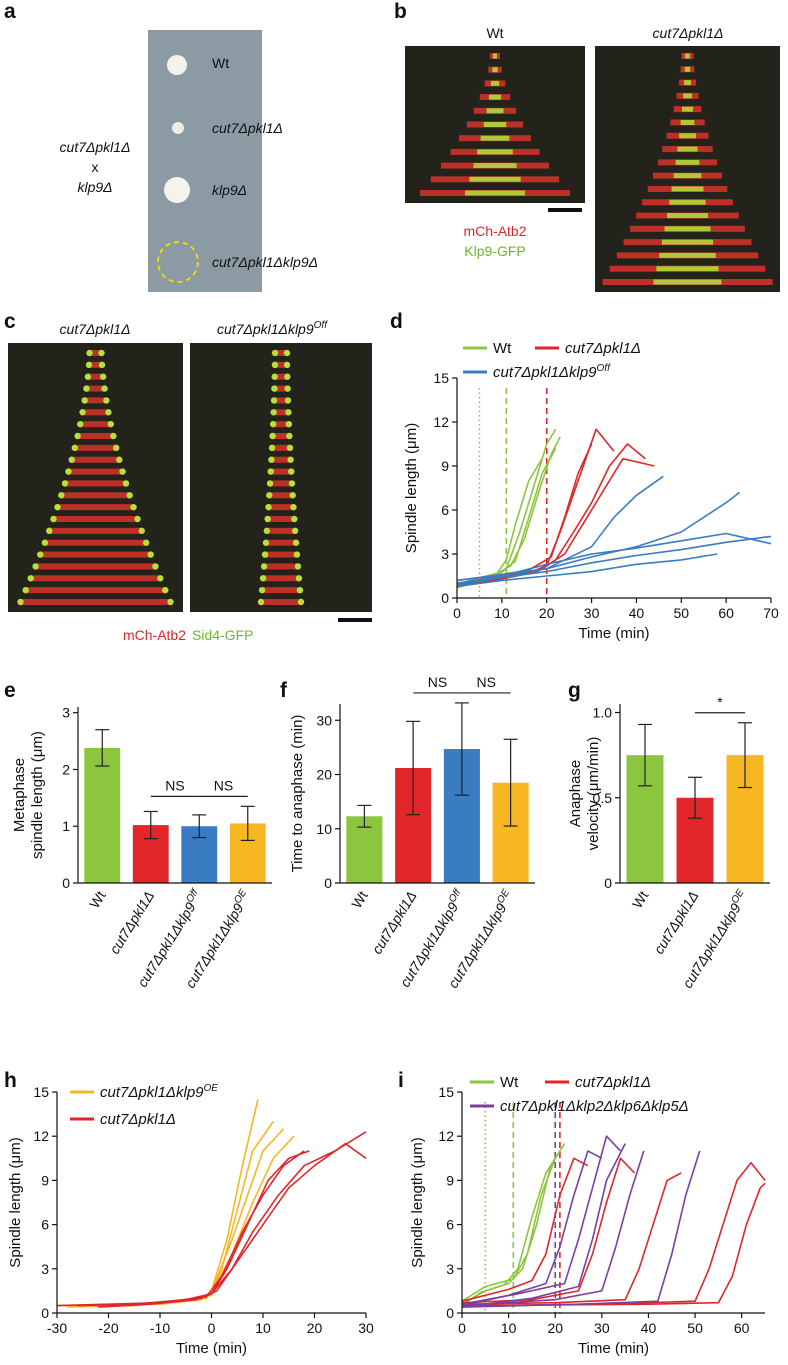 The image size is (788, 1365). What do you see at coordinates (400, 11) in the screenshot?
I see `panel-label: b` at bounding box center [400, 11].